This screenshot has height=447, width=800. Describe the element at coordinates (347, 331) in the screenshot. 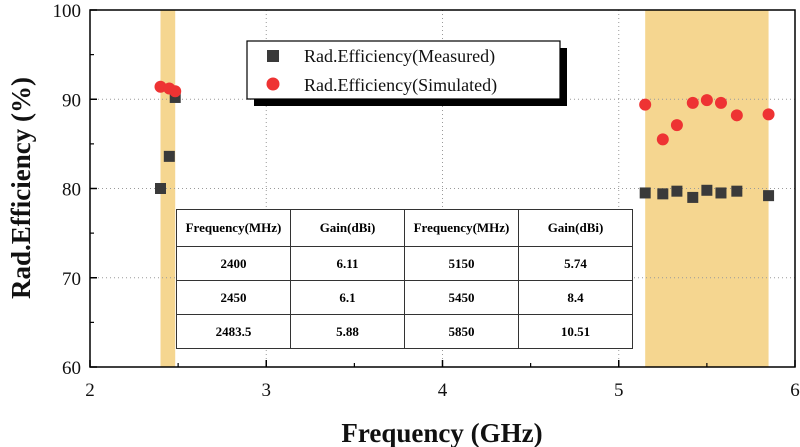

I see `table-cell: 5.88` at that location.